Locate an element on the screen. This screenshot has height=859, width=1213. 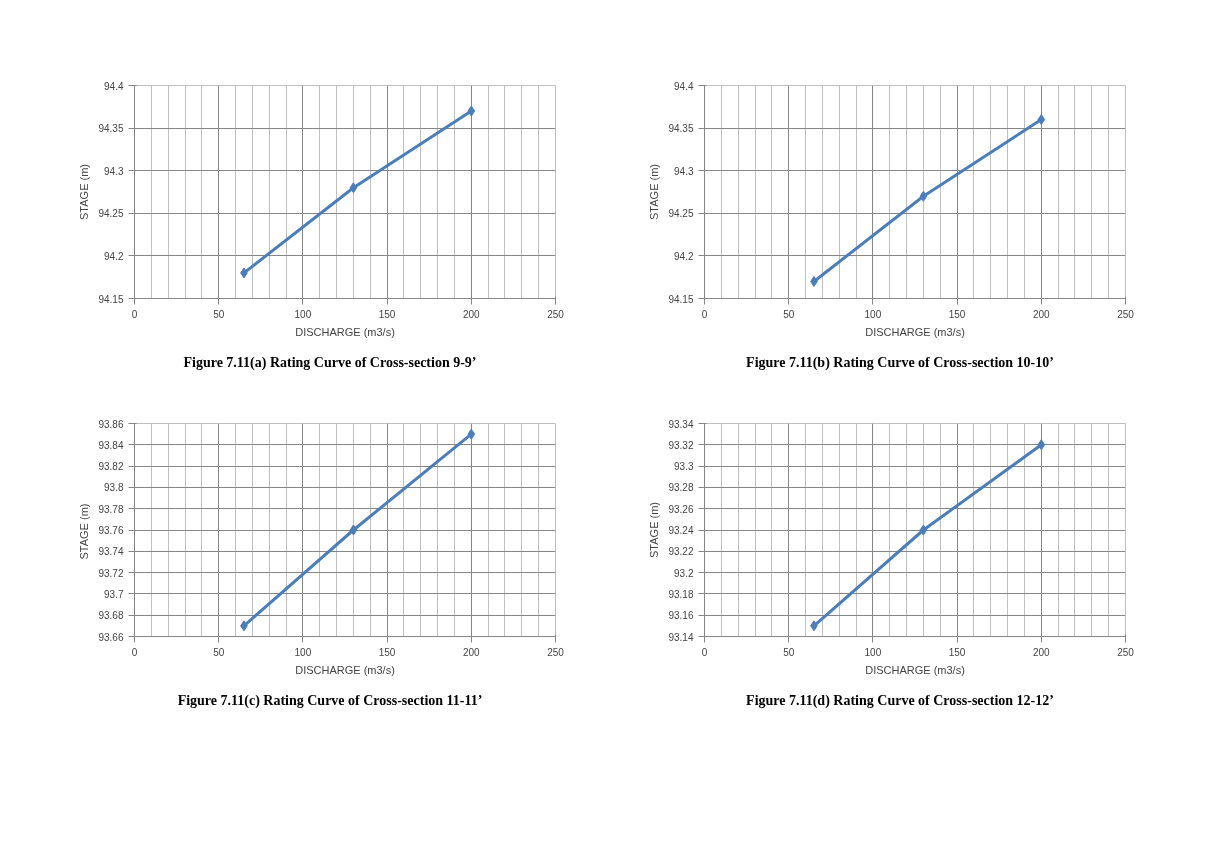
y-tick-label: 93.8 is located at coordinates (114, 488).